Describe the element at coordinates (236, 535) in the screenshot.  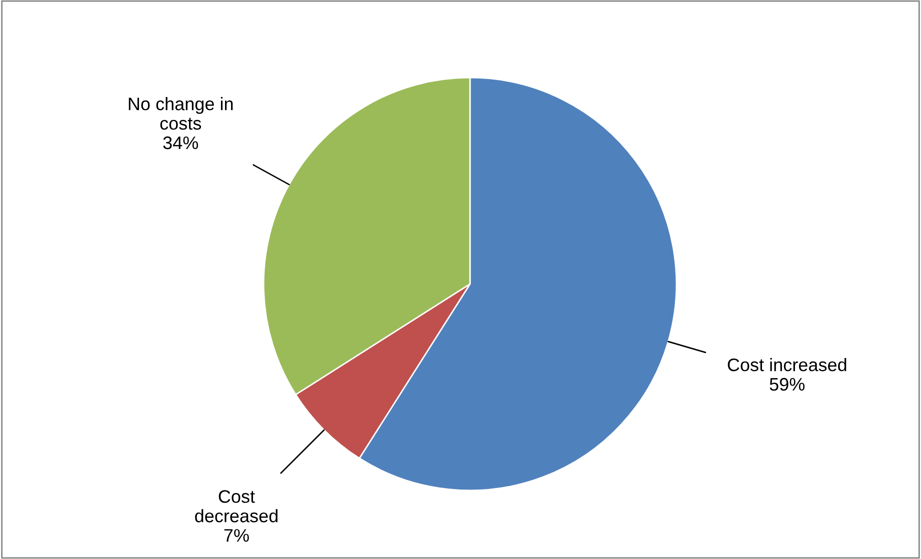
I see `data-label: 7%` at that location.